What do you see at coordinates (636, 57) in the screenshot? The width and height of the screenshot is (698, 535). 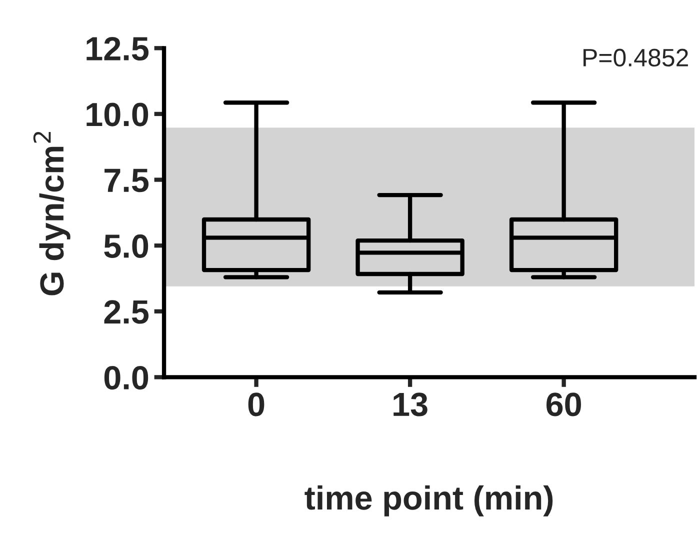 I see `annotation: P=0.4852` at bounding box center [636, 57].